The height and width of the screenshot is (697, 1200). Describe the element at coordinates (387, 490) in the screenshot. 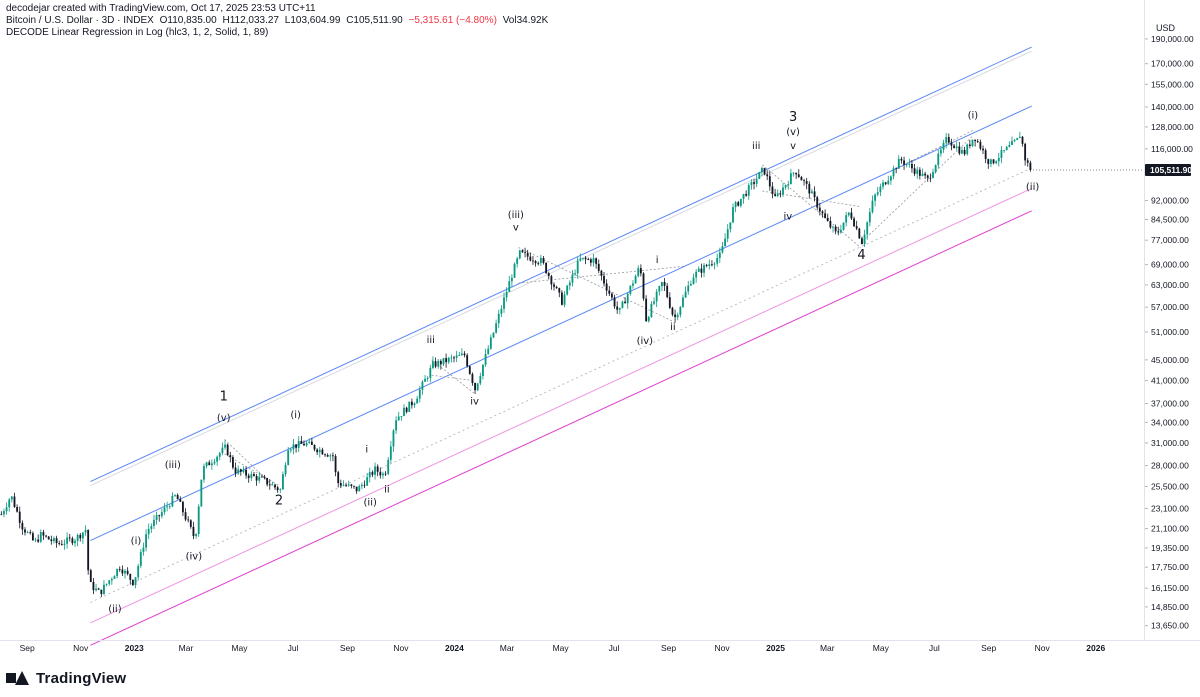

I see `wave-label: ii` at that location.